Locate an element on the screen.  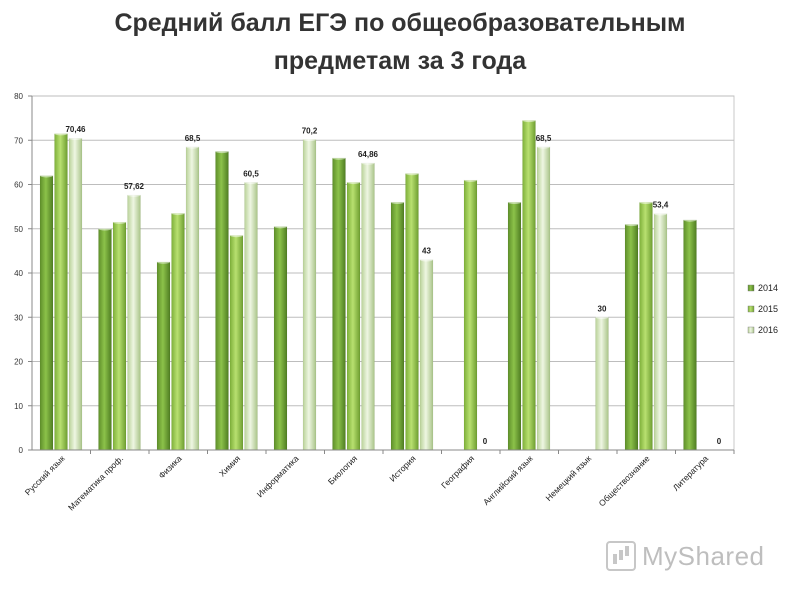
data-label: 60,5 is located at coordinates (251, 173).